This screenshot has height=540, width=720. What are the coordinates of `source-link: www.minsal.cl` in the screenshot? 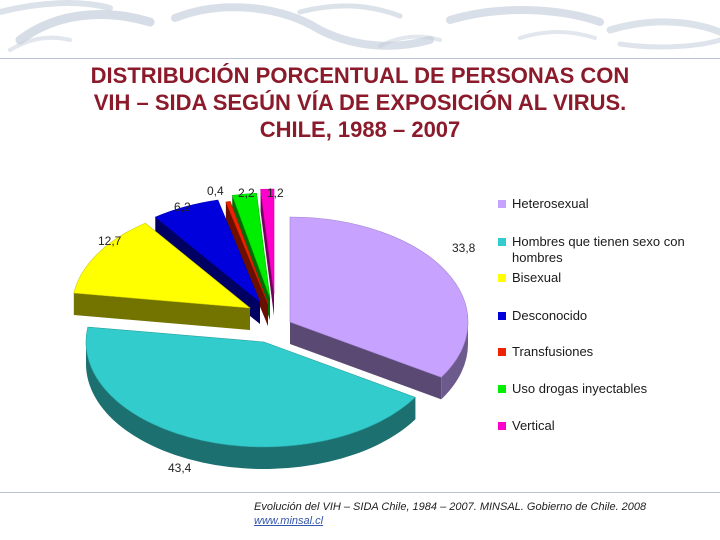 It's located at (289, 521).